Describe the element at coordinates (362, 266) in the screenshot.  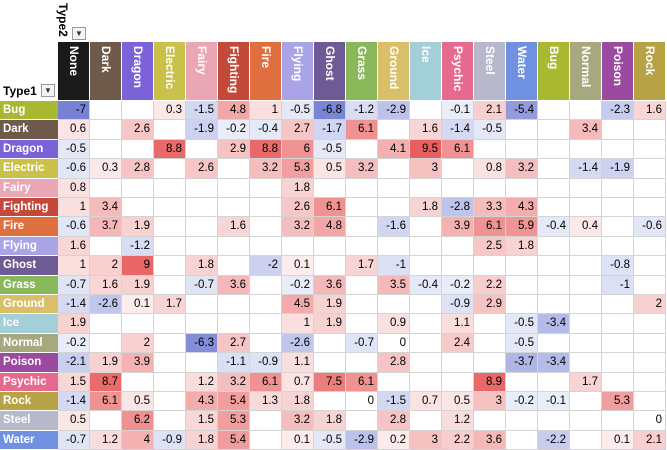
I see `table-cell: 1.7` at that location.